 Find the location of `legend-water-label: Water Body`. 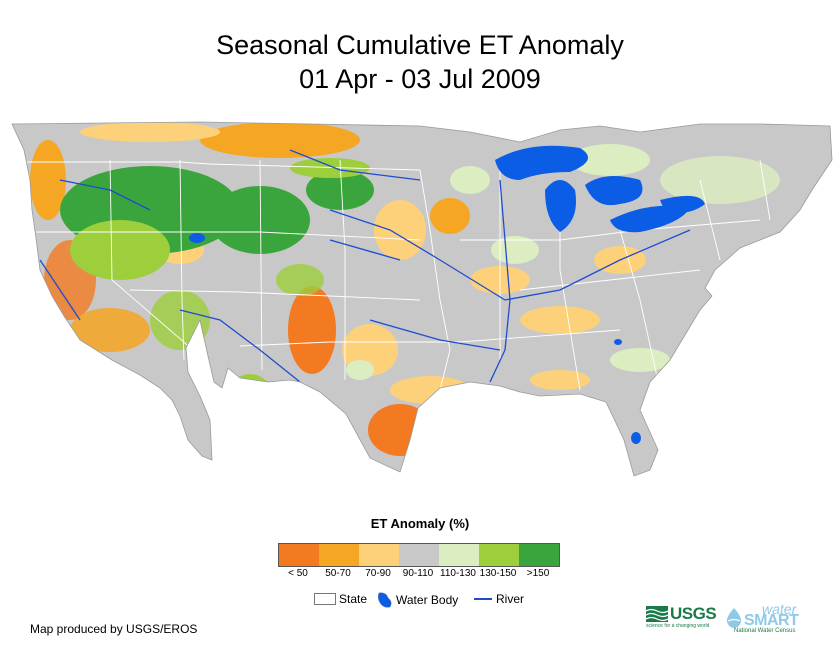

legend-water-label: Water Body is located at coordinates (427, 600).